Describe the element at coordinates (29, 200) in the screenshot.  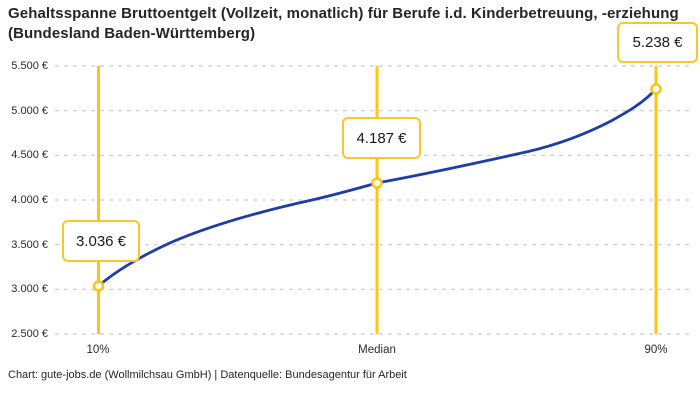
I see `ytick-label: 4.000 €` at that location.